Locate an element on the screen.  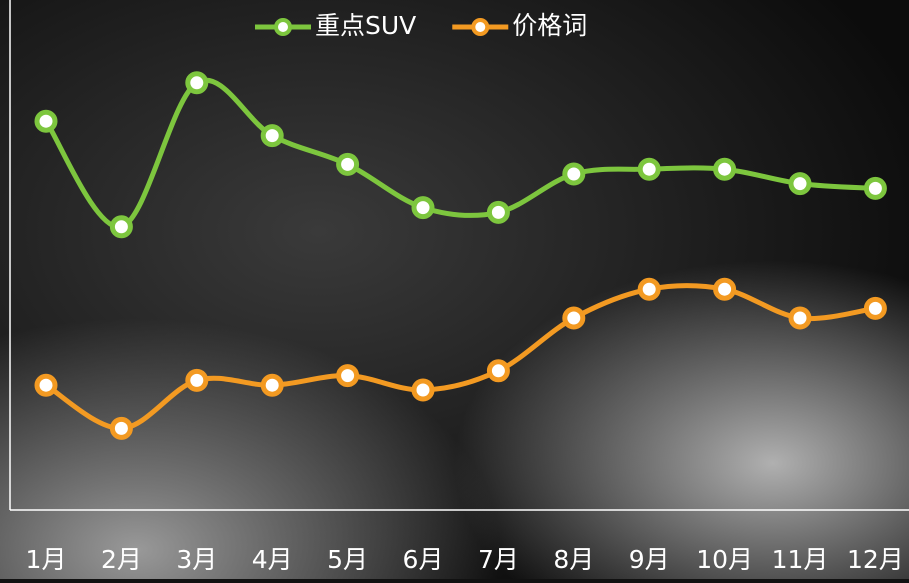
x-tick-label: 6月 is located at coordinates (423, 559).